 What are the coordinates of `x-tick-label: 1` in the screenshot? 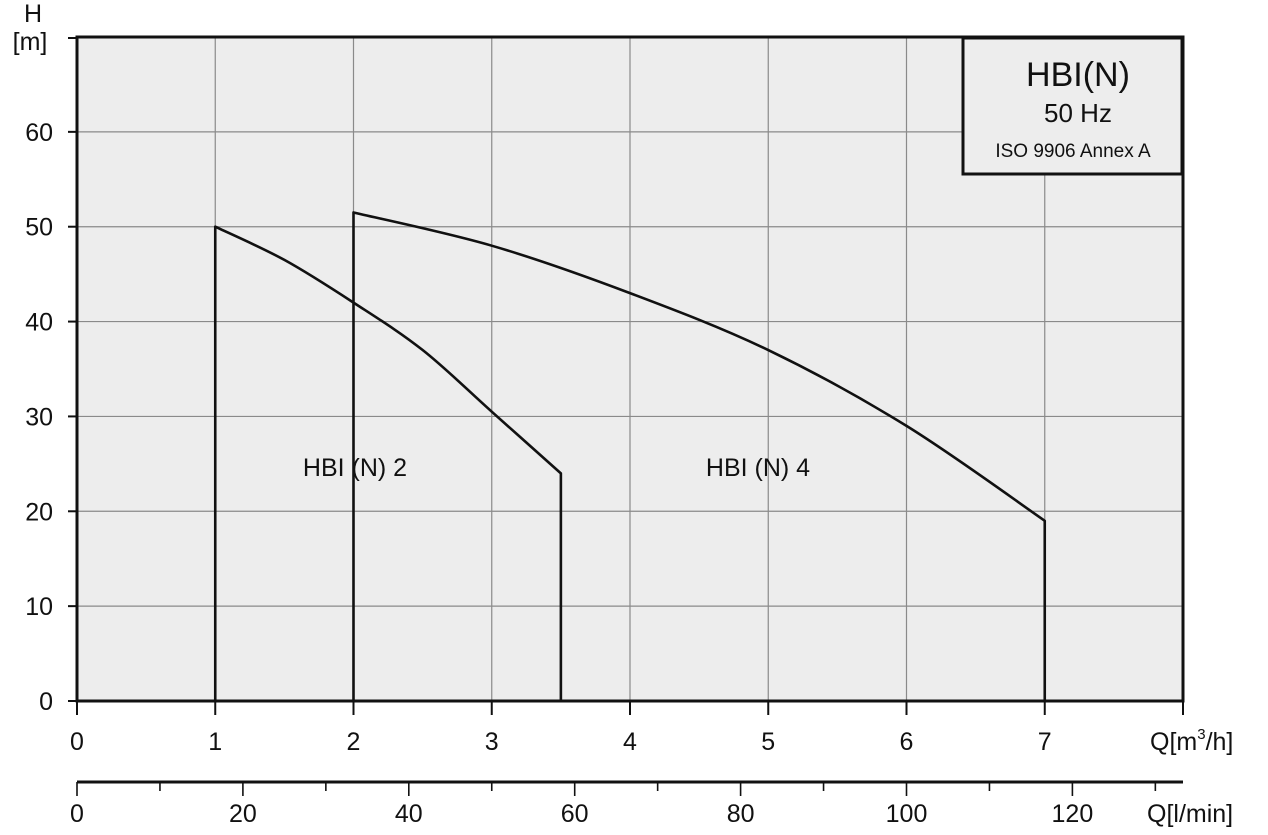 It's located at (215, 742).